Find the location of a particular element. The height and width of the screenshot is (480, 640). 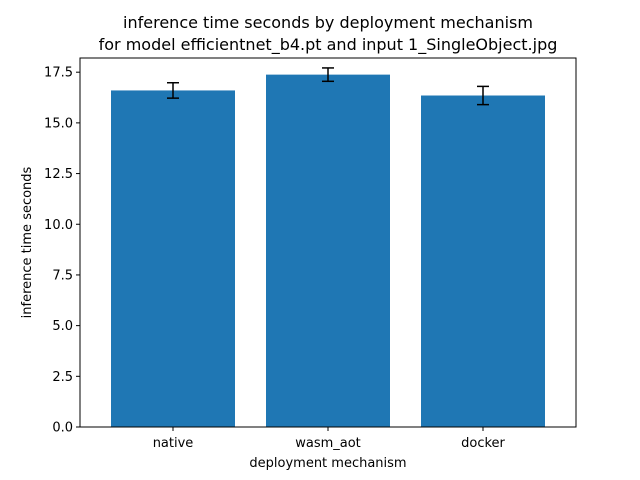

y-tick-label: 17.5 is located at coordinates (58, 73).